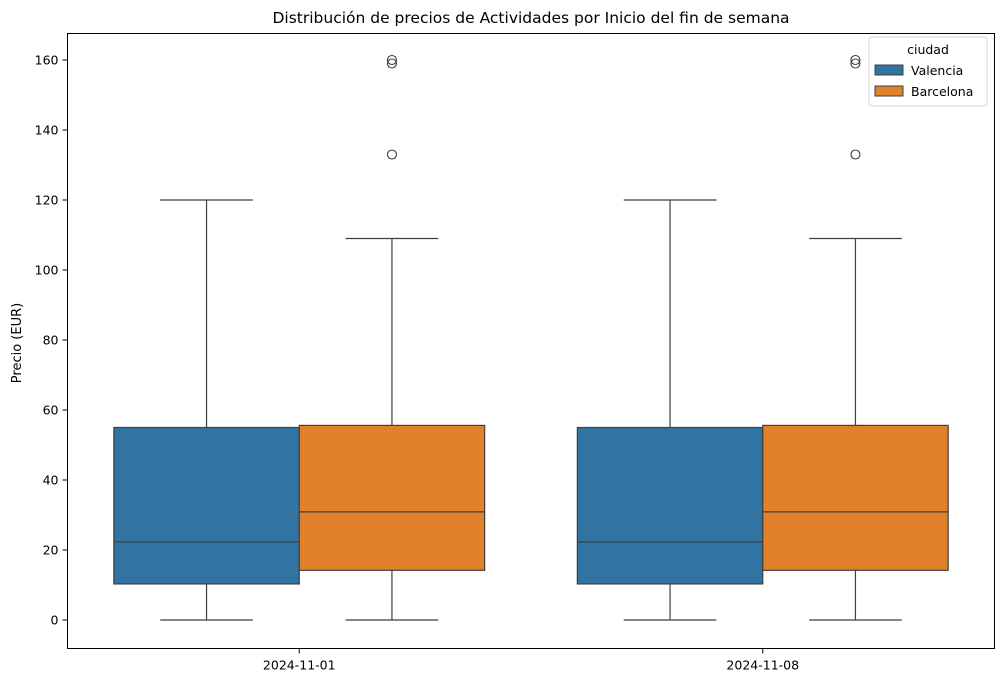 This screenshot has width=1005, height=682. Describe the element at coordinates (531, 660) in the screenshot. I see `x-axis: 2024-11-01 2024-11-08` at that location.